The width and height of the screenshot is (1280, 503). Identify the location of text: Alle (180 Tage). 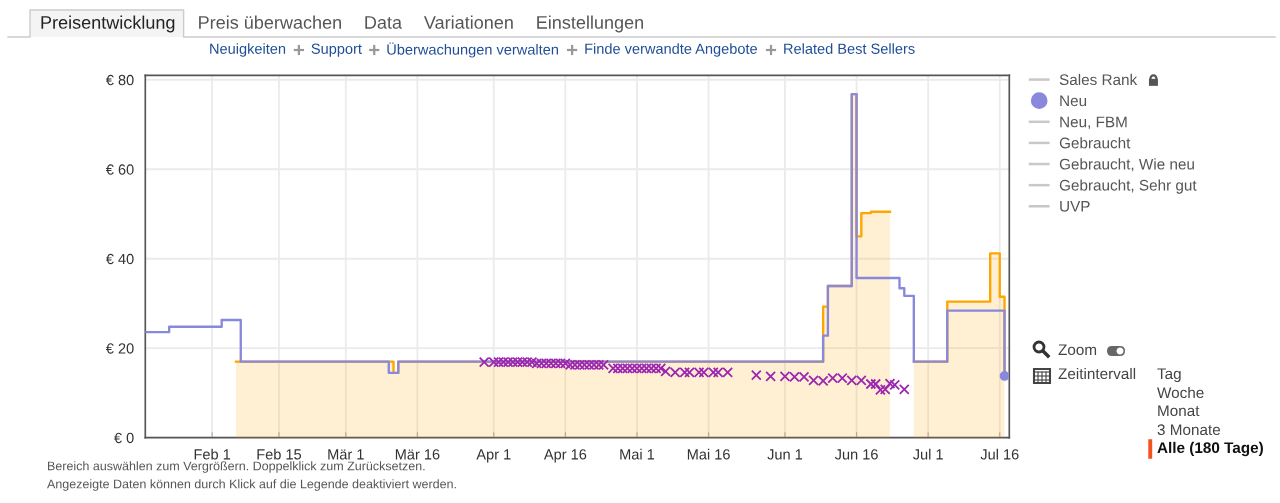
(1210, 449).